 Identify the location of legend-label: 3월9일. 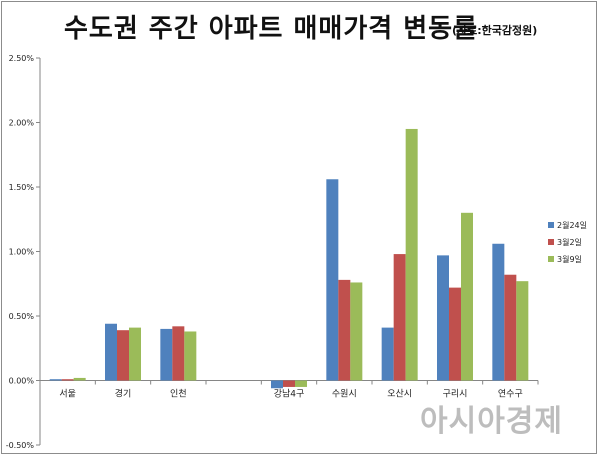
(569, 259).